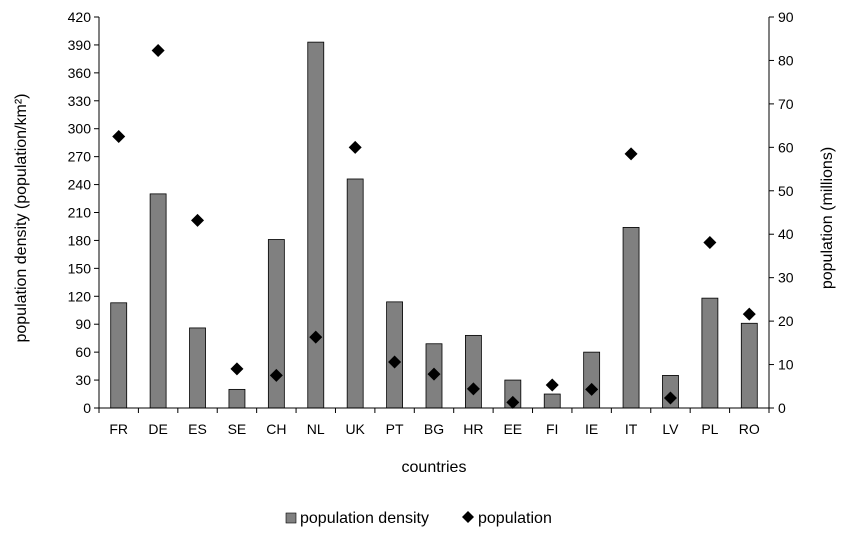 Image resolution: width=841 pixels, height=534 pixels. What do you see at coordinates (786, 321) in the screenshot?
I see `y-right-tick-label: 20` at bounding box center [786, 321].